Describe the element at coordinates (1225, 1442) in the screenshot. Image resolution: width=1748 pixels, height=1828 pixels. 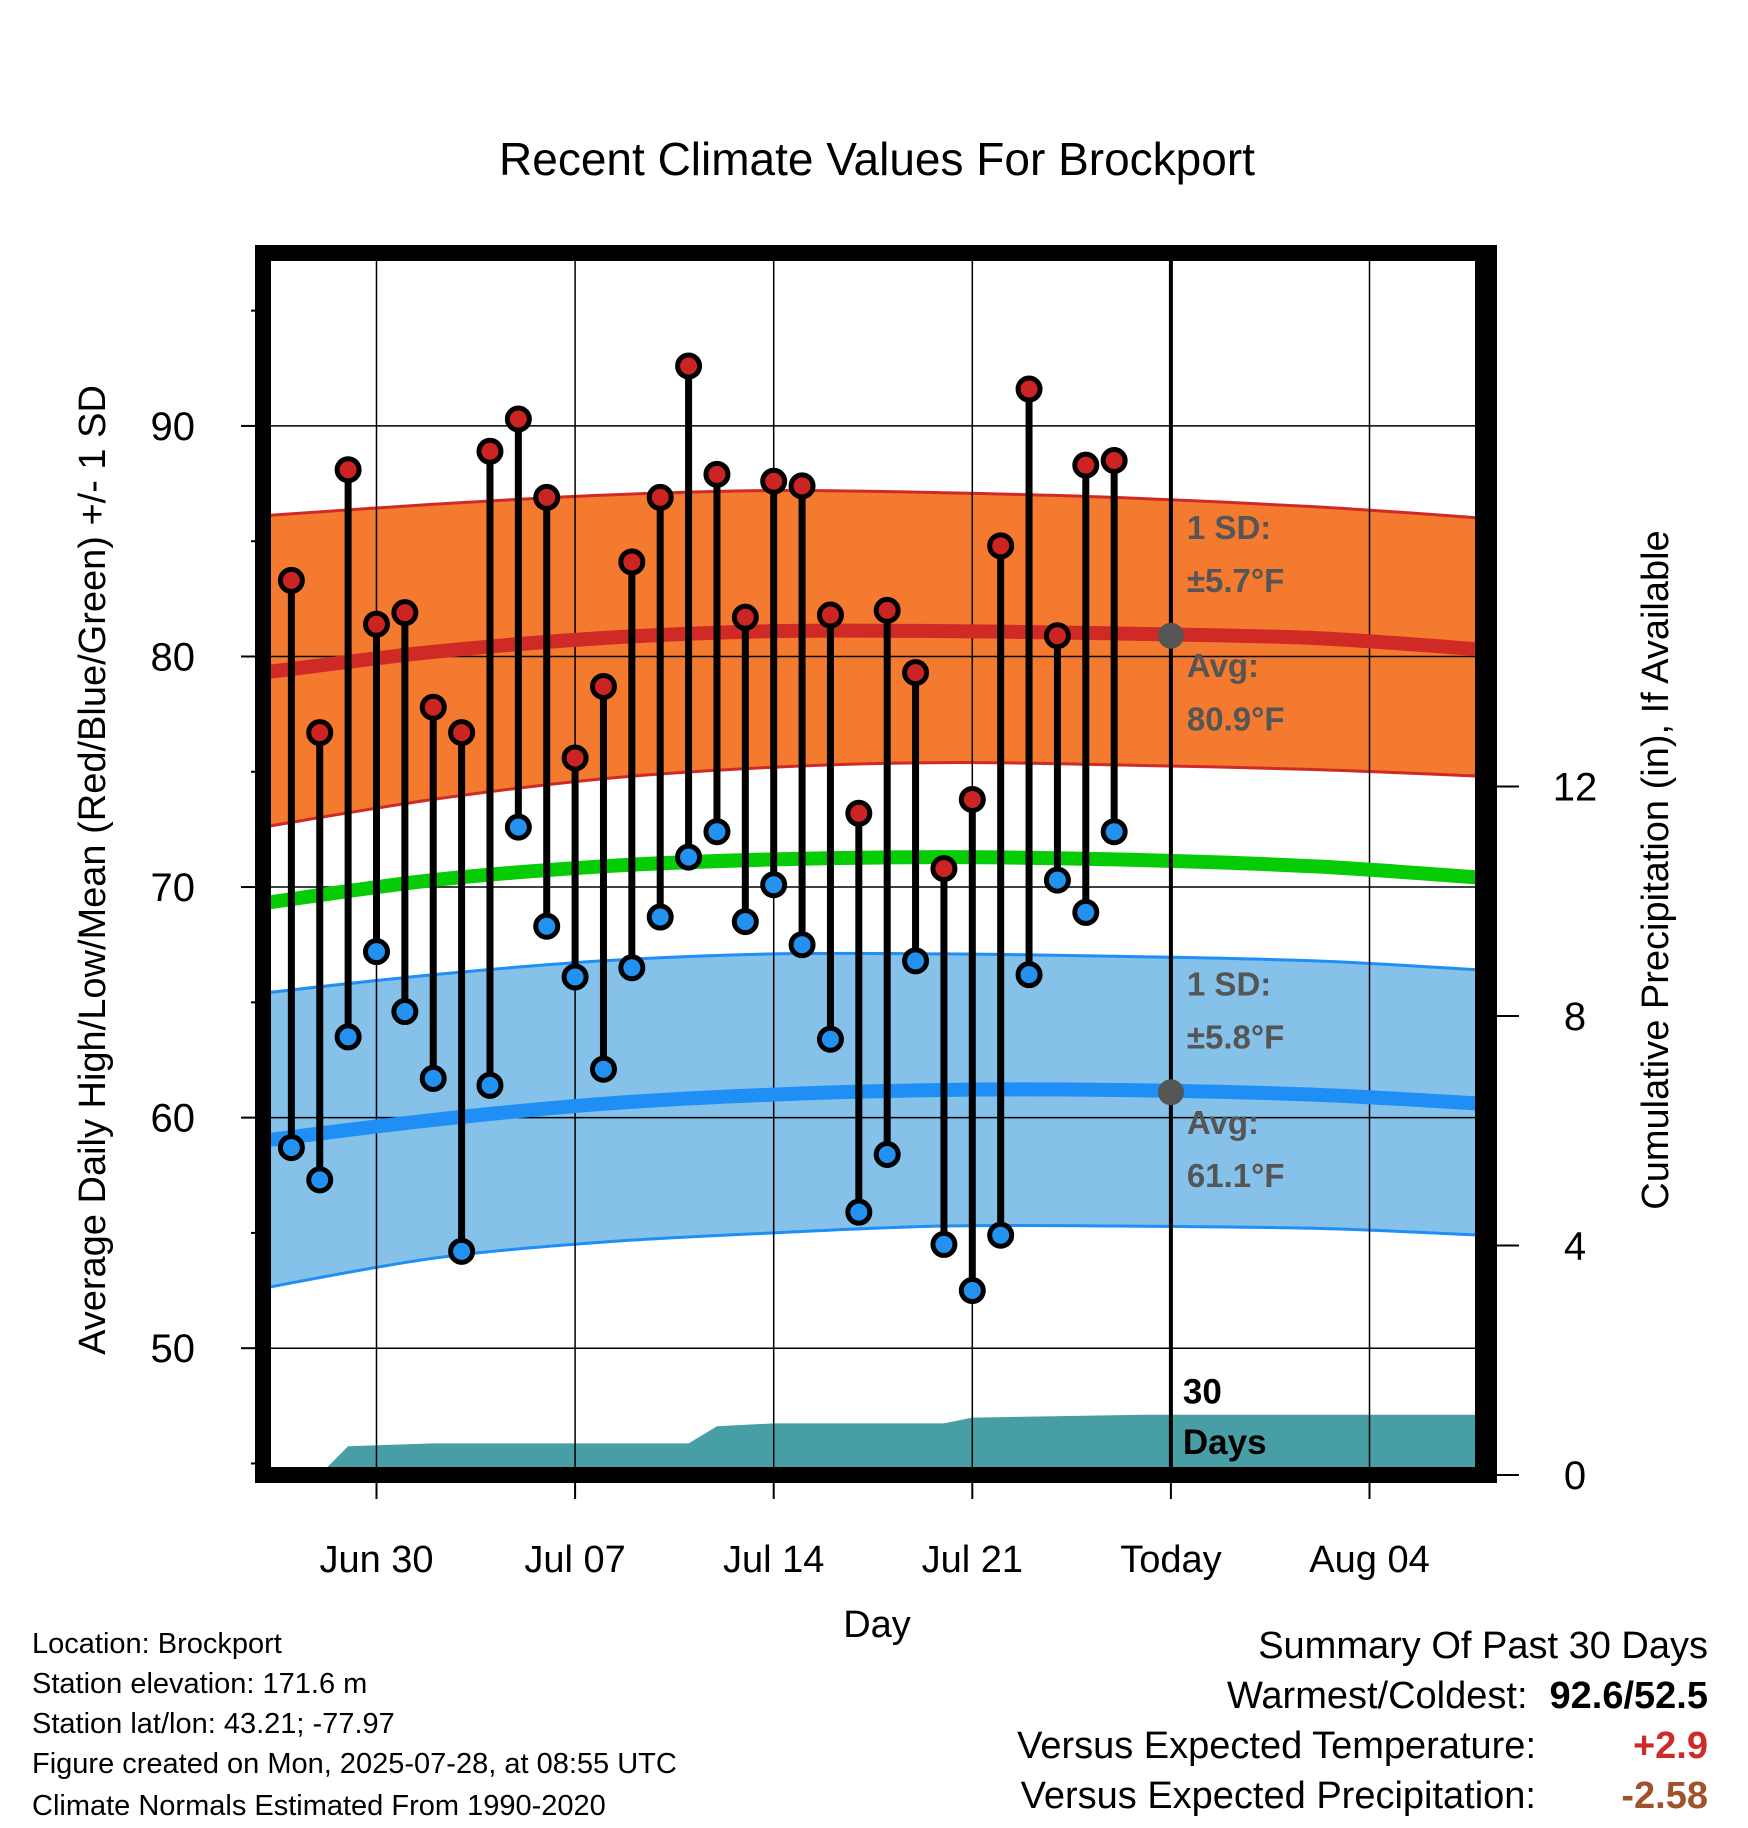
I see `today-window-label-line2: Days` at that location.